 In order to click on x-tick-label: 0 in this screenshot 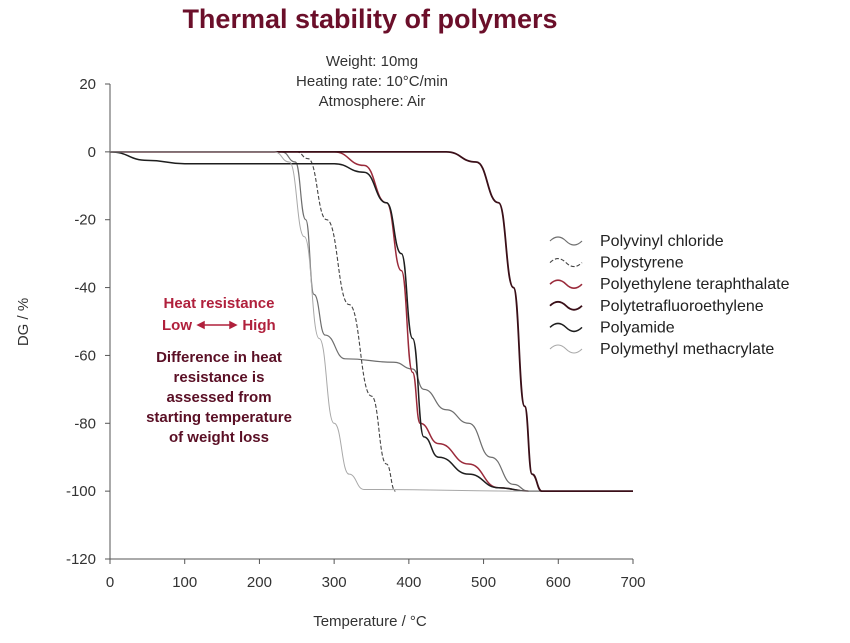, I will do `click(110, 582)`.